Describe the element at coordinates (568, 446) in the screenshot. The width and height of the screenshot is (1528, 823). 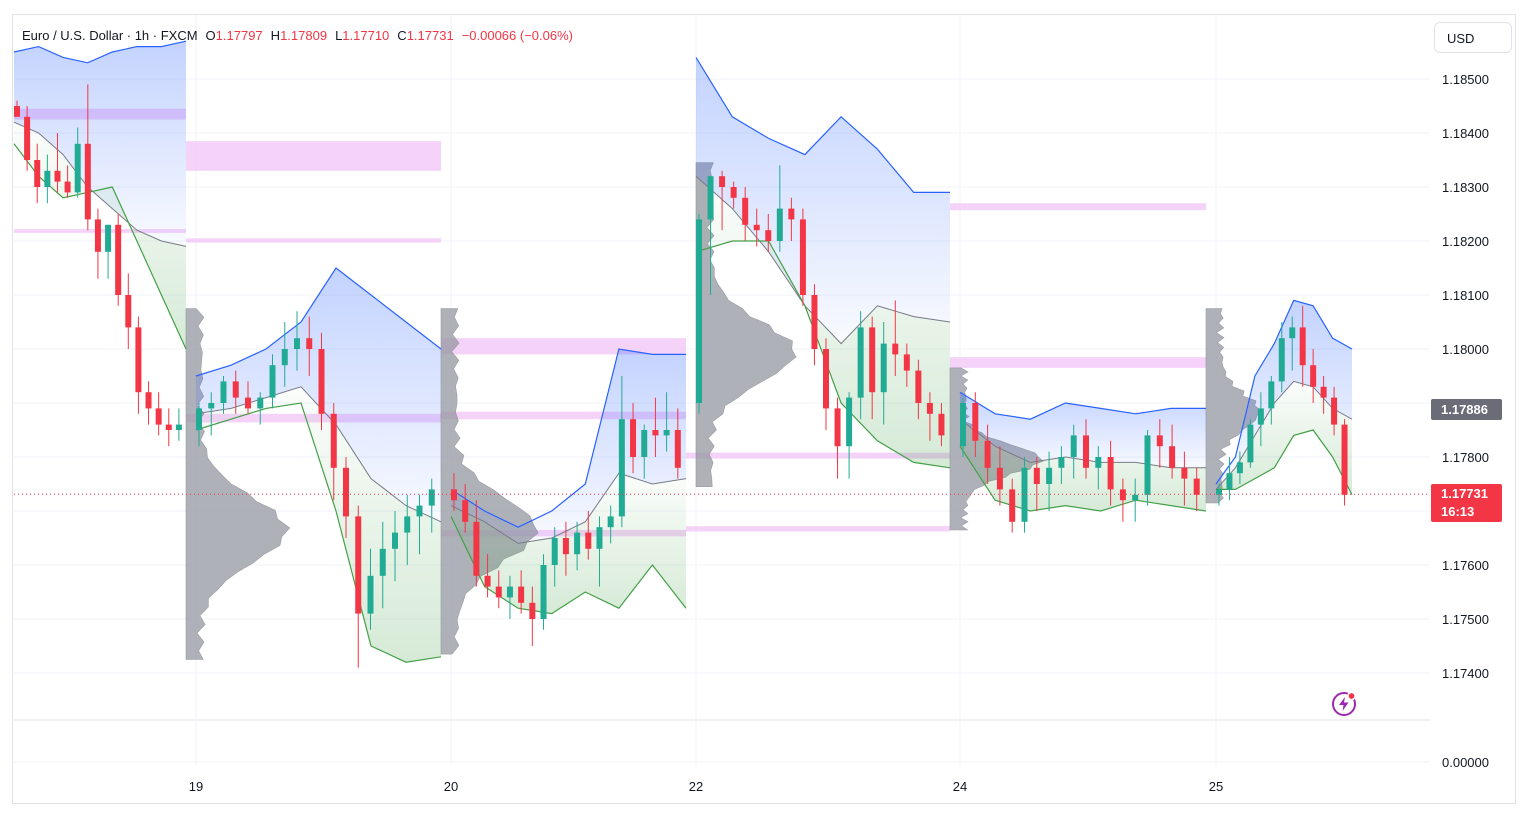
I see `upper-band-fill` at that location.